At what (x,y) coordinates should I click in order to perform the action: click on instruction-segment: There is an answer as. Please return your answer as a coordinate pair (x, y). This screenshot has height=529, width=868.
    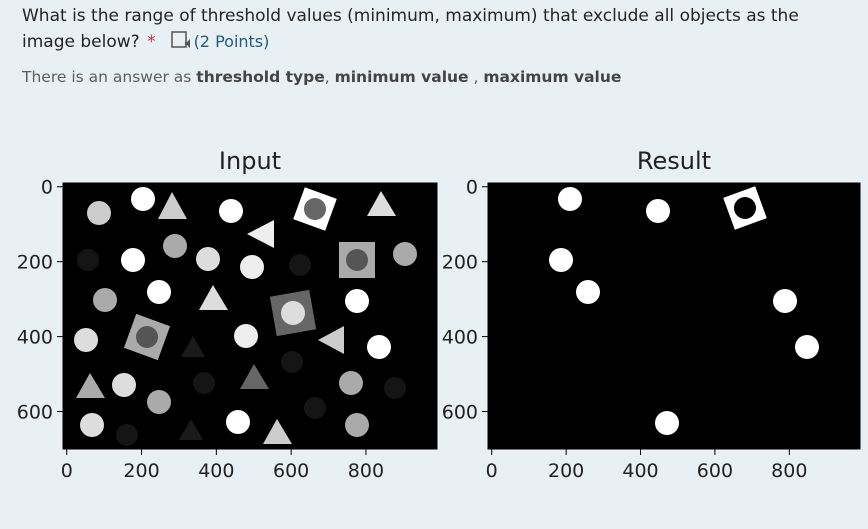
    Looking at the image, I should click on (109, 77).